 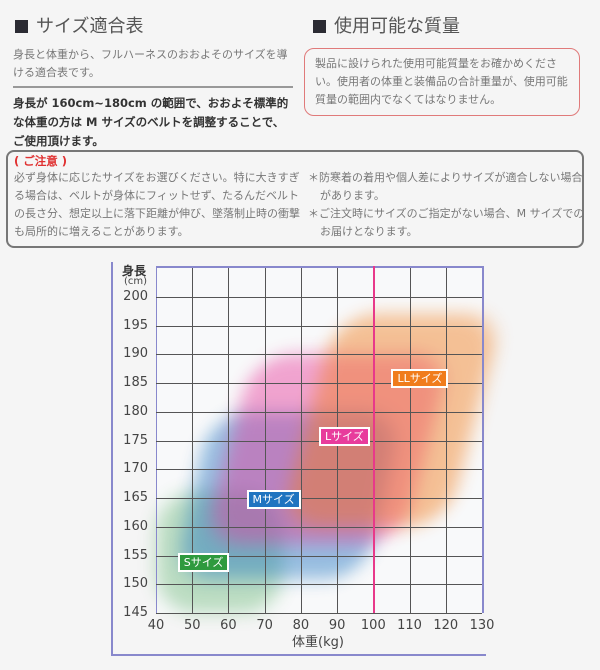 What do you see at coordinates (156, 625) in the screenshot?
I see `x-tick: 40` at bounding box center [156, 625].